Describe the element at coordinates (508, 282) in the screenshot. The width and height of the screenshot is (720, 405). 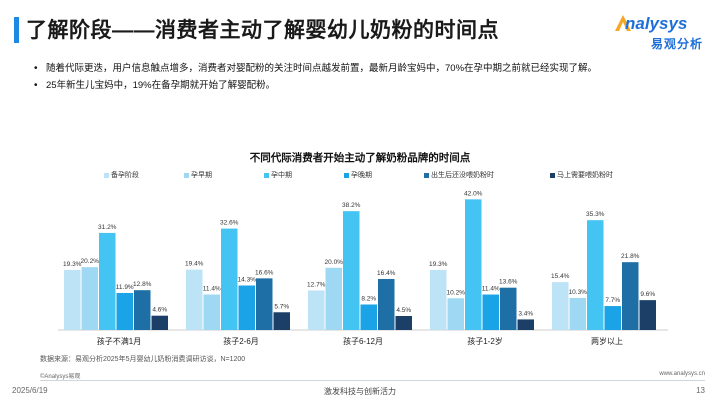
I see `data-label: 13.6%` at that location.